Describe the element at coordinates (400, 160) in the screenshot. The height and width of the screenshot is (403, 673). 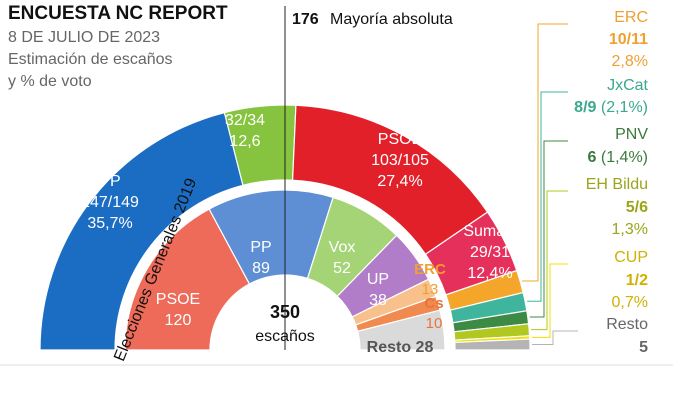
I see `segment-seats: 103/105` at that location.